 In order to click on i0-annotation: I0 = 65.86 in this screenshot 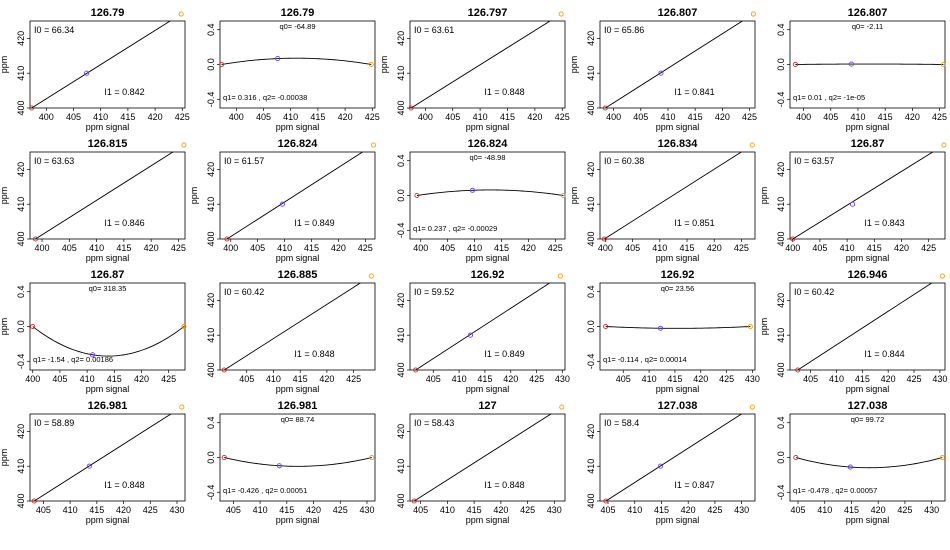, I will do `click(624, 30)`.